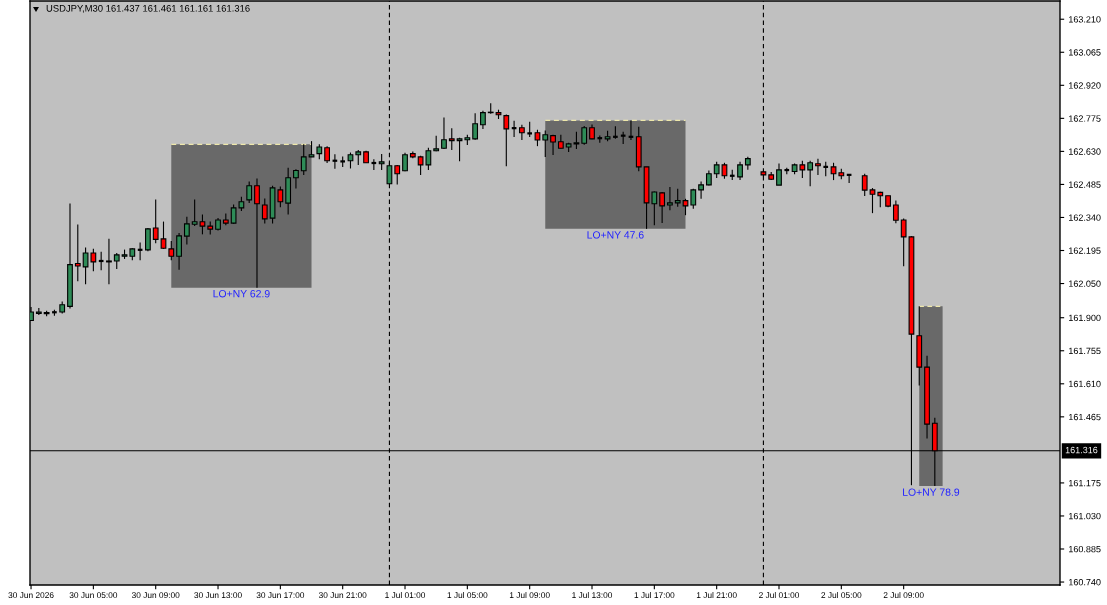 The width and height of the screenshot is (1107, 605). Describe the element at coordinates (405, 595) in the screenshot. I see `x-tick-label: 1 Jul 01:00` at that location.